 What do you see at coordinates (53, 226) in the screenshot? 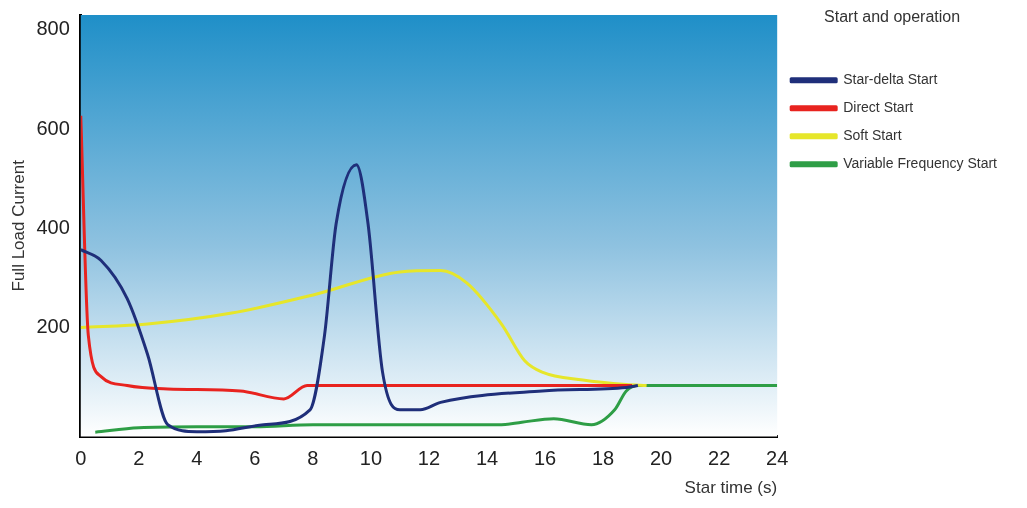
I see `y-tick-label: 400` at bounding box center [53, 226].